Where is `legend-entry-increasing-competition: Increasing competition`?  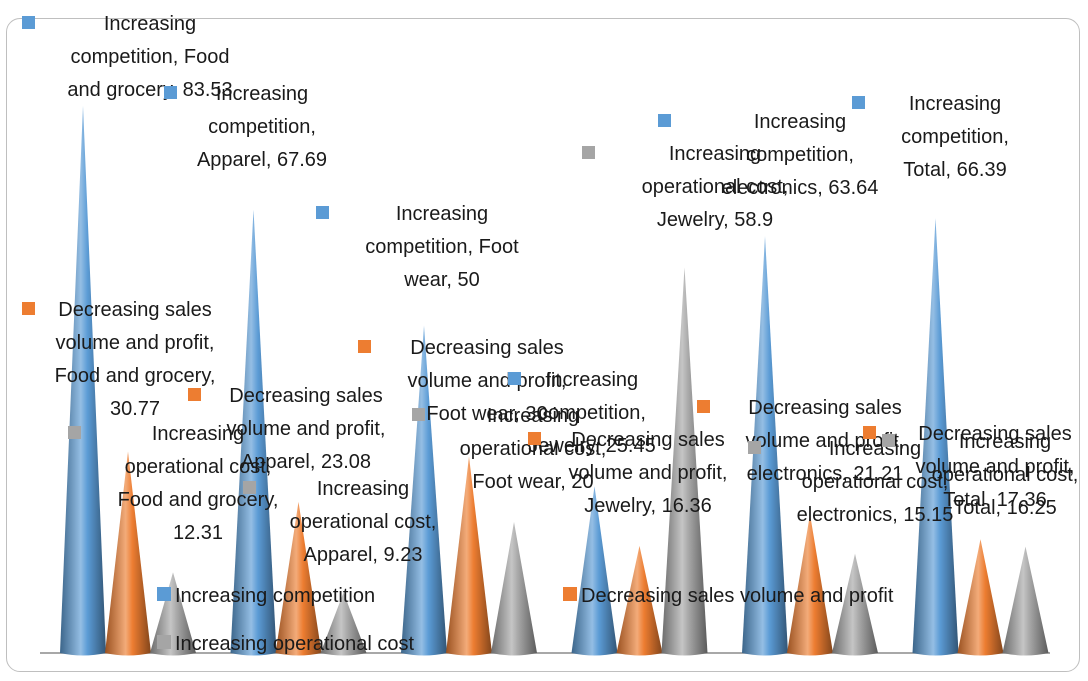 legend-entry-increasing-competition: Increasing competition is located at coordinates (275, 596).